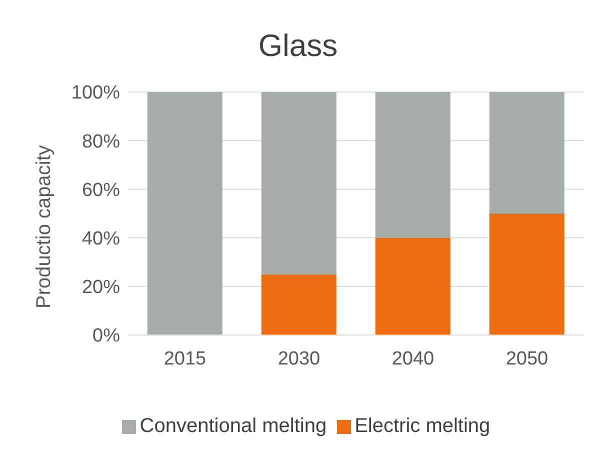 The height and width of the screenshot is (454, 596). What do you see at coordinates (101, 239) in the screenshot?
I see `y-tick-label: 40%` at bounding box center [101, 239].